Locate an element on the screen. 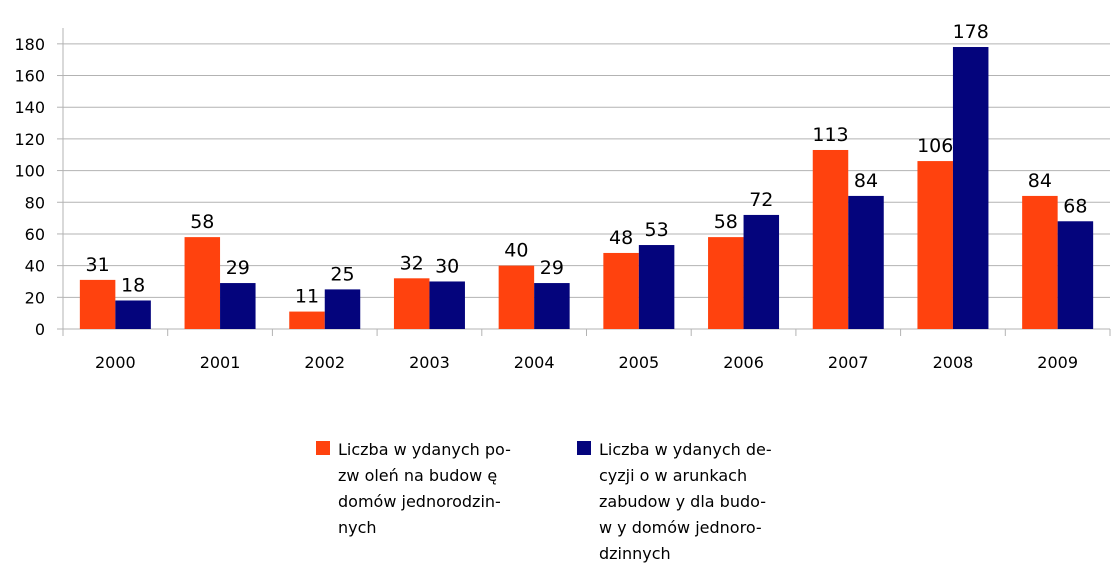  y-tick-label: 60 is located at coordinates (35, 234).